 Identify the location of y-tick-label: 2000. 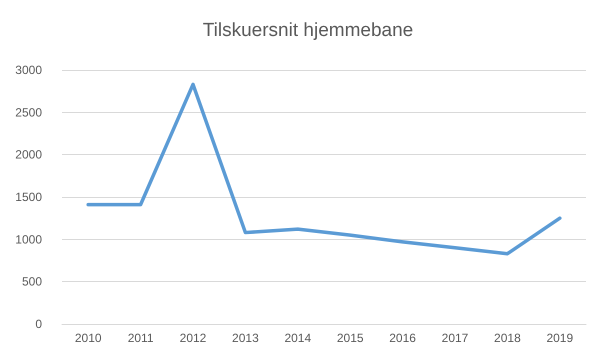
(28, 155).